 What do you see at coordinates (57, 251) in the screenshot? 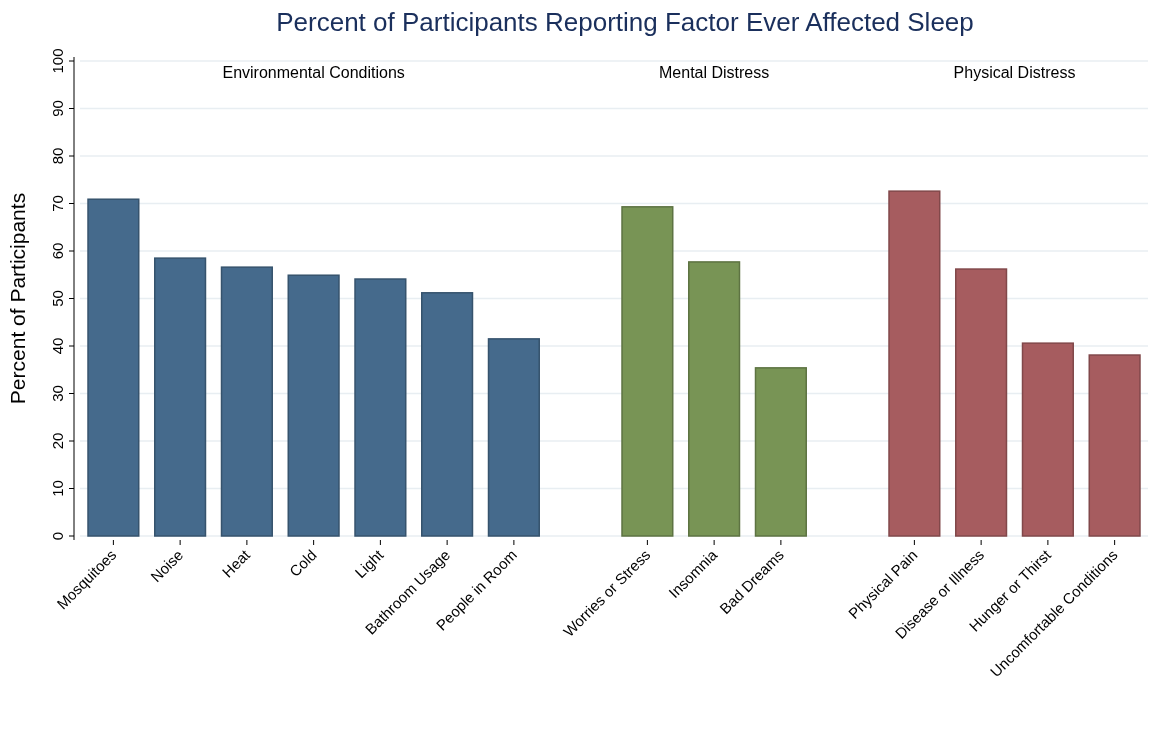
I see `y-tick-label: 60` at bounding box center [57, 251].